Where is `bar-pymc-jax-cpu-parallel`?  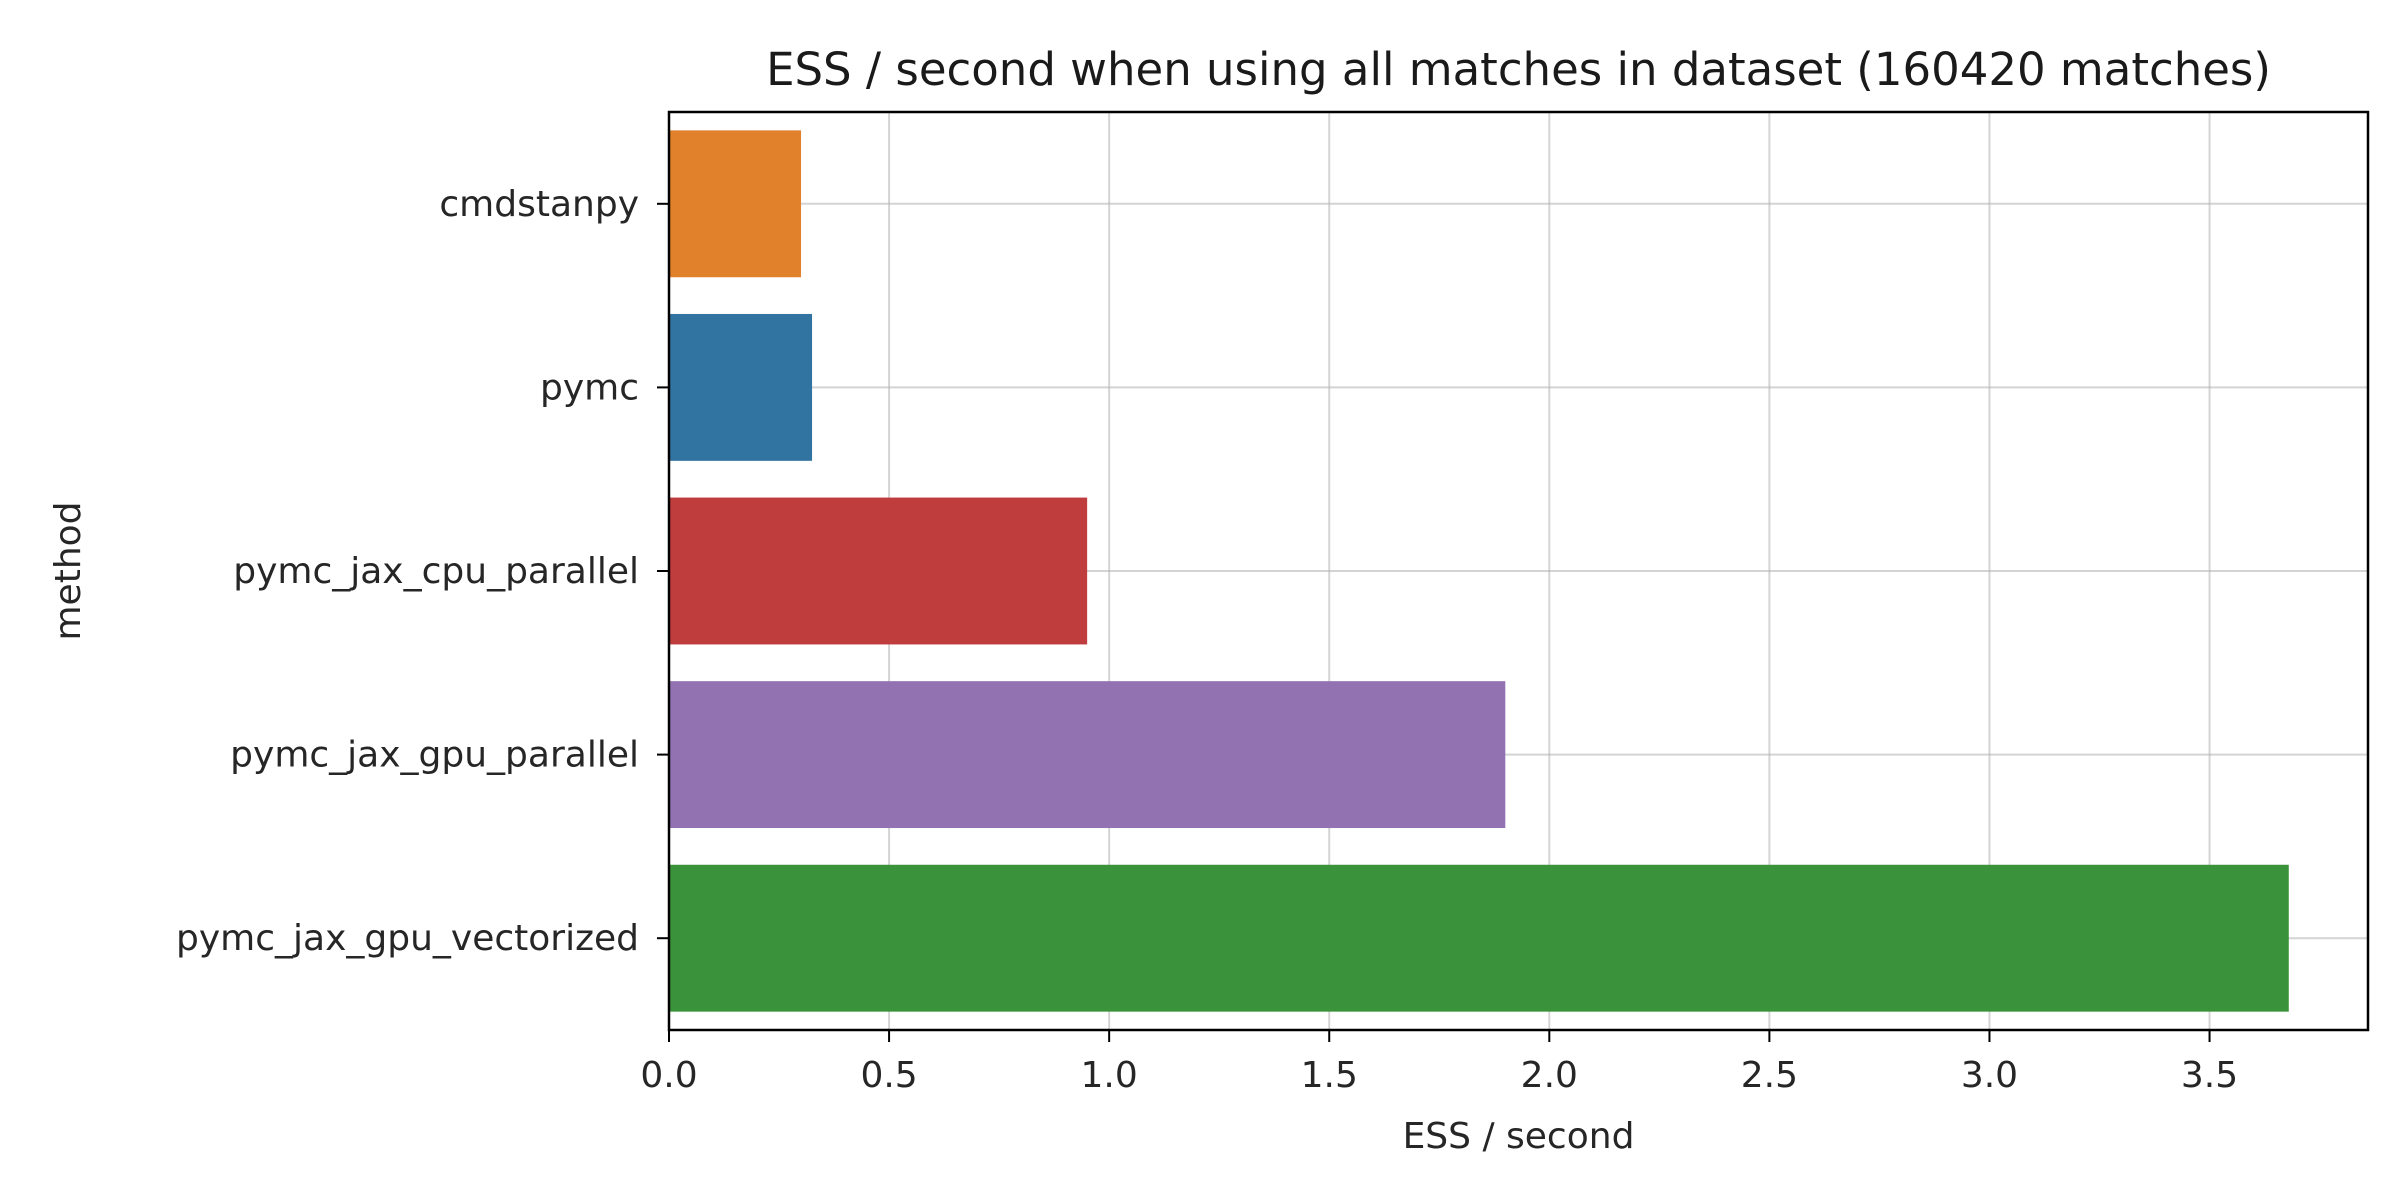 bar-pymc-jax-cpu-parallel is located at coordinates (878, 571).